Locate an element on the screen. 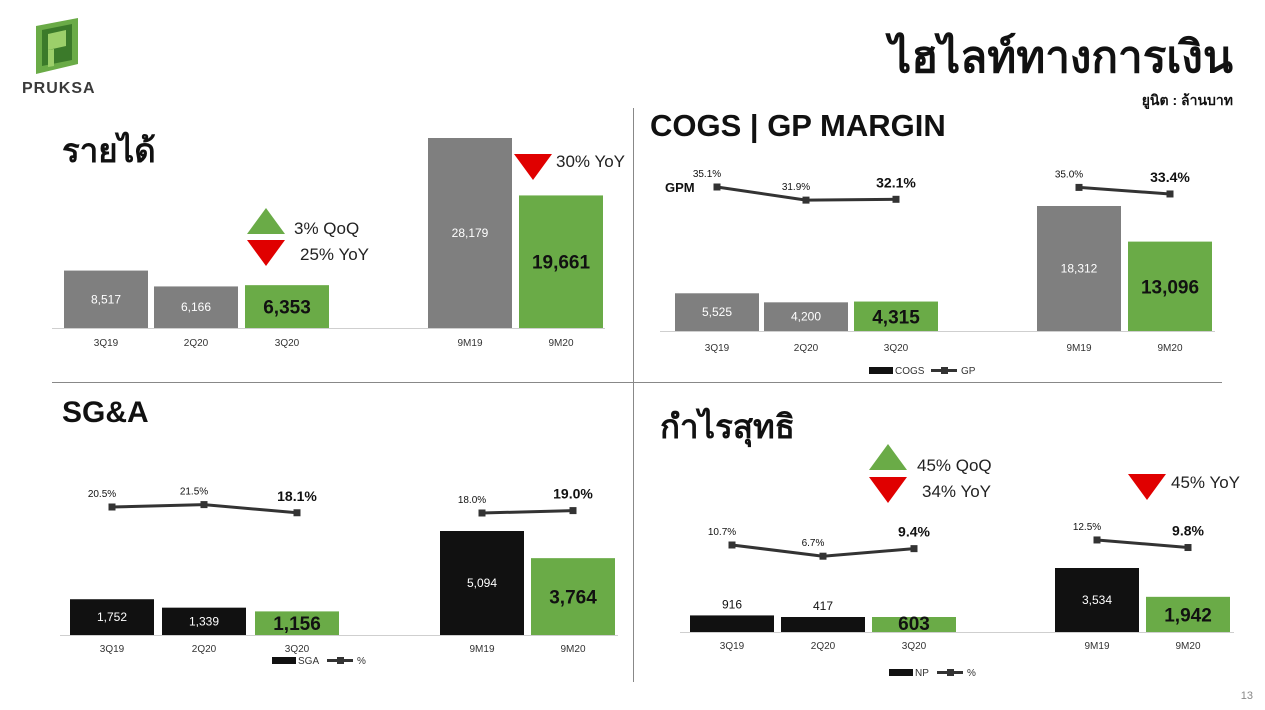 This screenshot has width=1265, height=710. cogs-ratio-label: 33.4% is located at coordinates (1170, 177).